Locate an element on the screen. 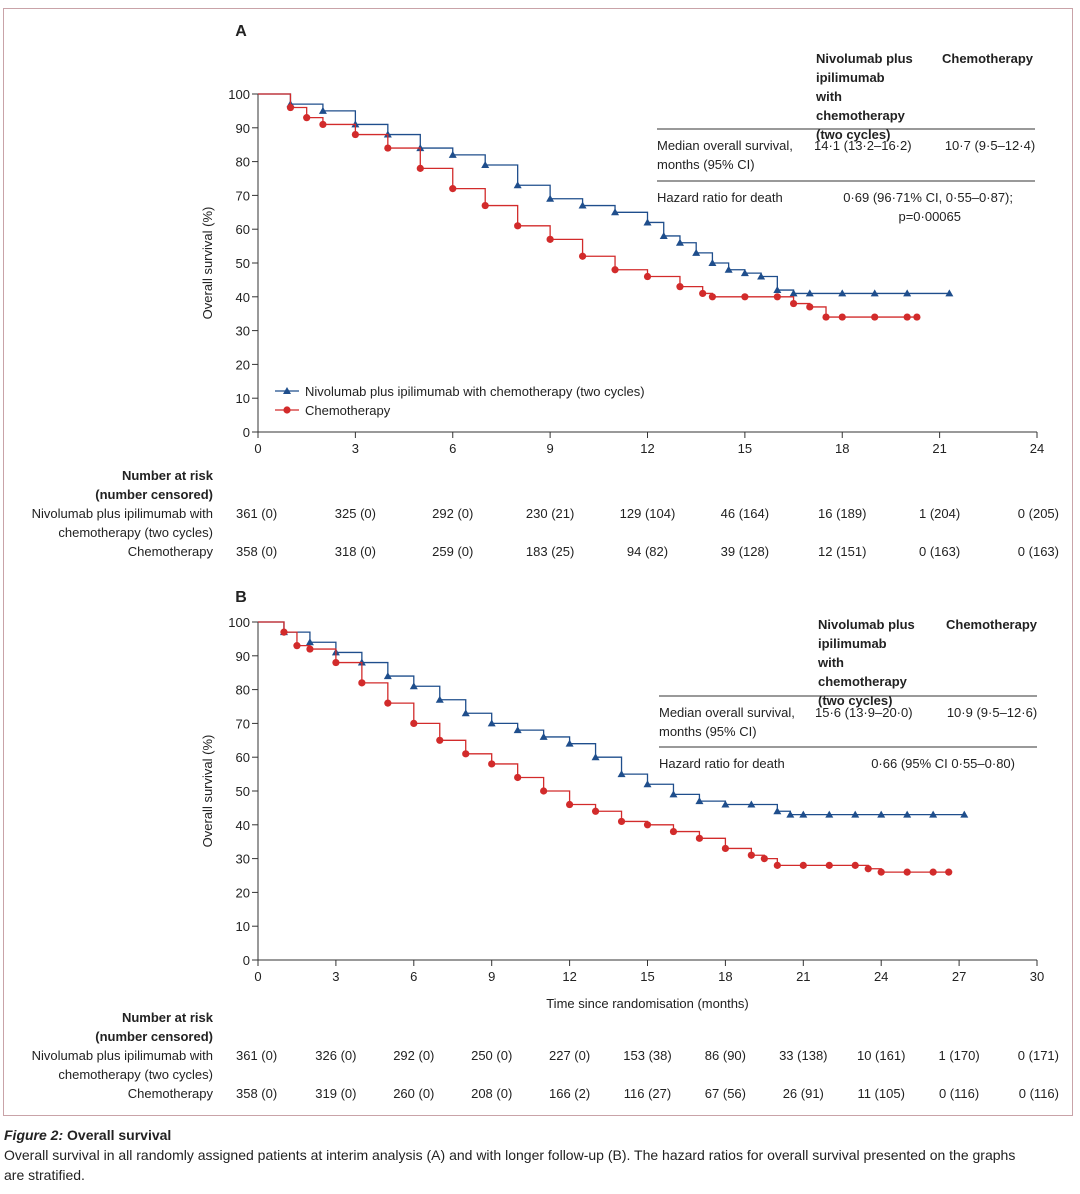  risk-label-nivolumab-2: chemotherapy (two cycles) is located at coordinates (135, 1074).